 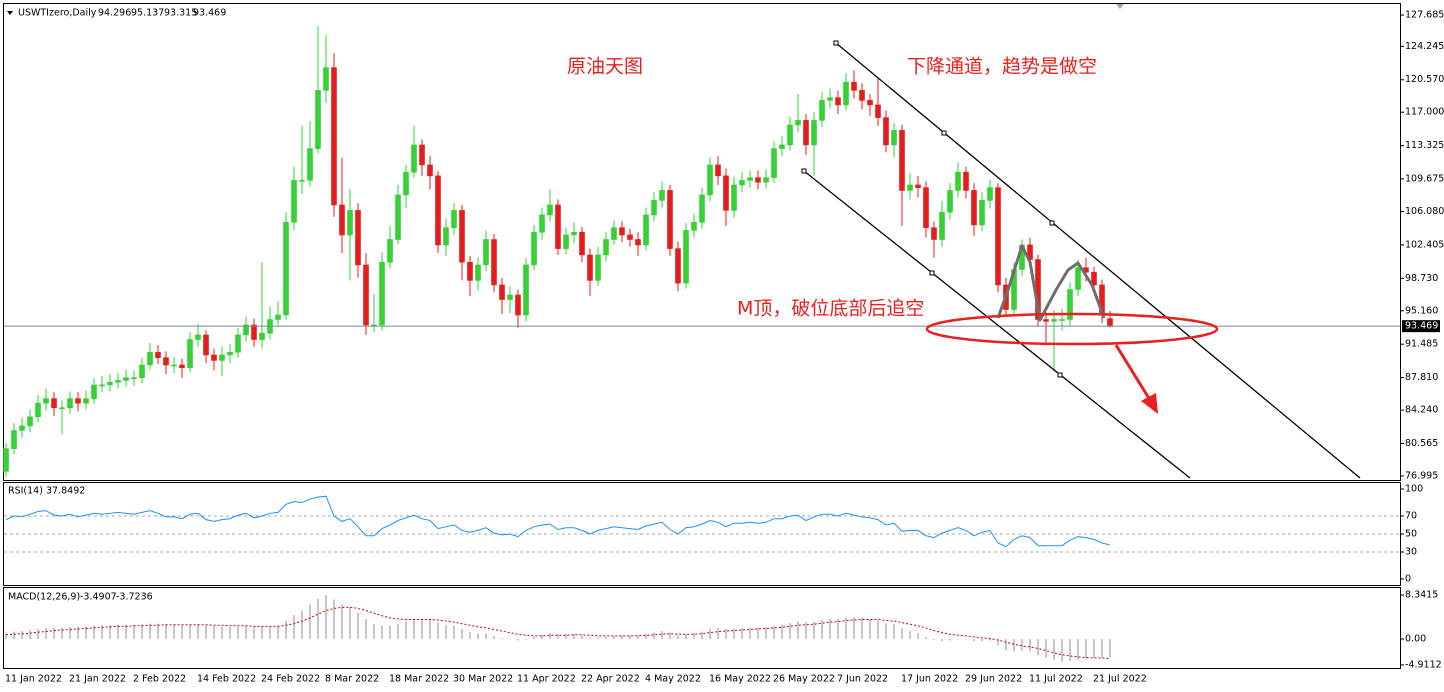 What do you see at coordinates (114, 13) in the screenshot?
I see `ohlc-open: 94.296` at bounding box center [114, 13].